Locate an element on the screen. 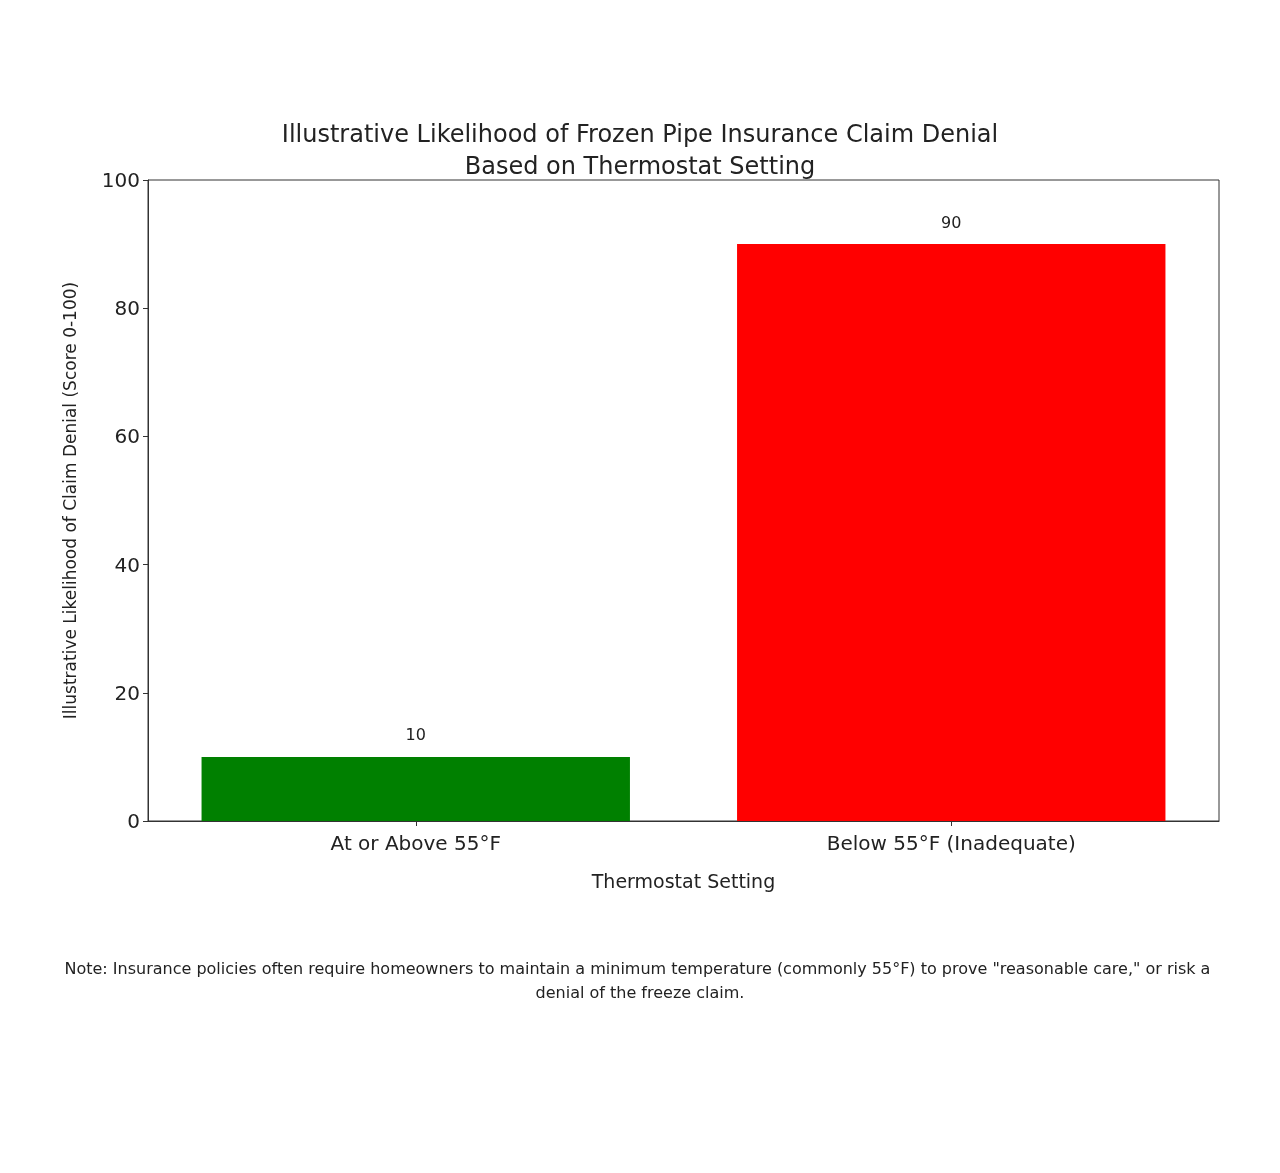 This screenshot has height=1173, width=1280. y-tick-label: 40 is located at coordinates (127, 564).